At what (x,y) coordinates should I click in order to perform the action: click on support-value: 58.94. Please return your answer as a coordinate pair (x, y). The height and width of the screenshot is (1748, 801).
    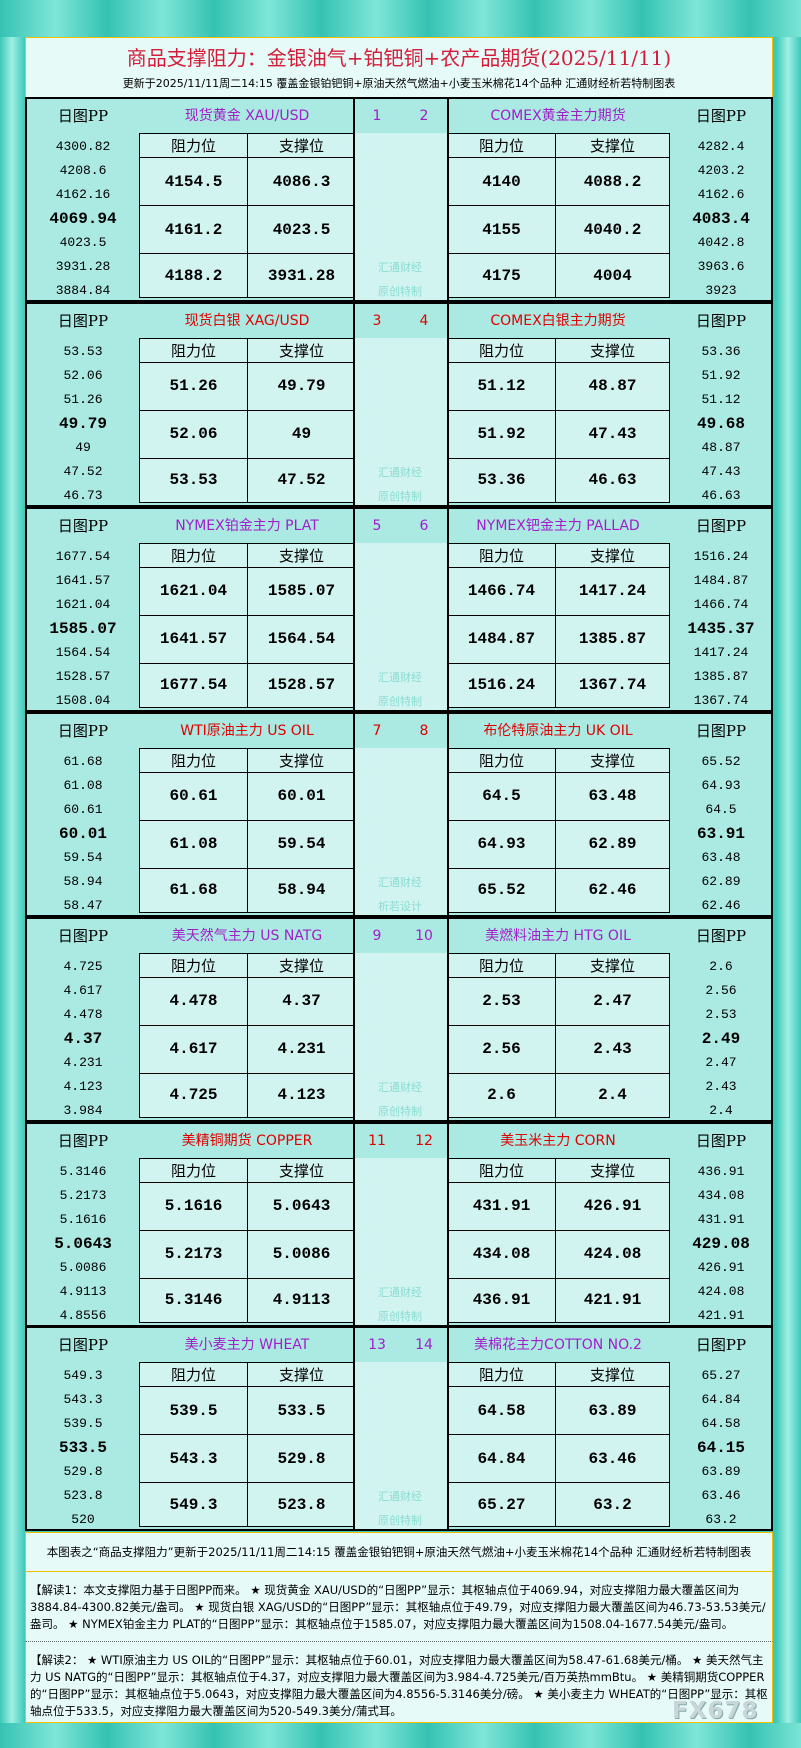
    Looking at the image, I should click on (301, 890).